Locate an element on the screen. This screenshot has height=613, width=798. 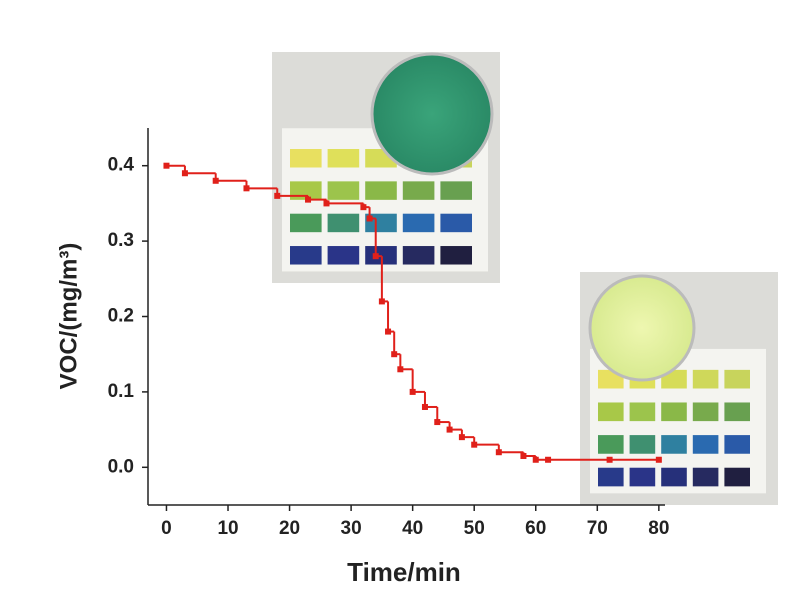
x-tick-label: 40 is located at coordinates (412, 528).